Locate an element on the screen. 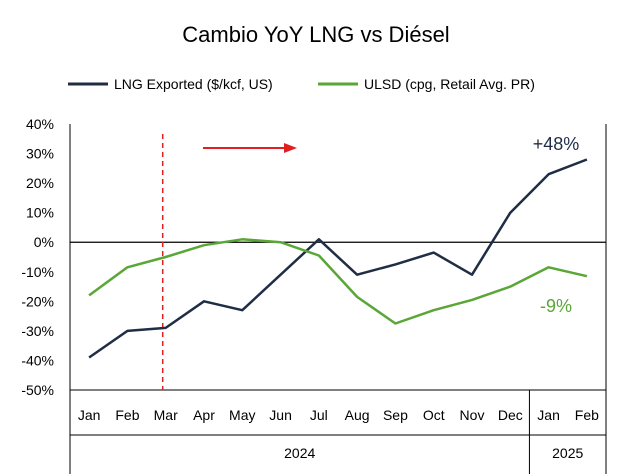 The height and width of the screenshot is (474, 633). x-tick-label: Sep is located at coordinates (395, 415).